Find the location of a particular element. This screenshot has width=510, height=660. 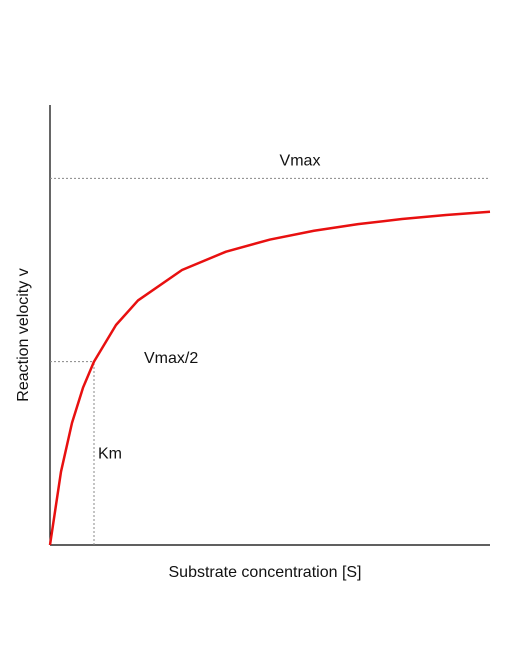

x-axis-title: Substrate concentration [S] is located at coordinates (265, 572).